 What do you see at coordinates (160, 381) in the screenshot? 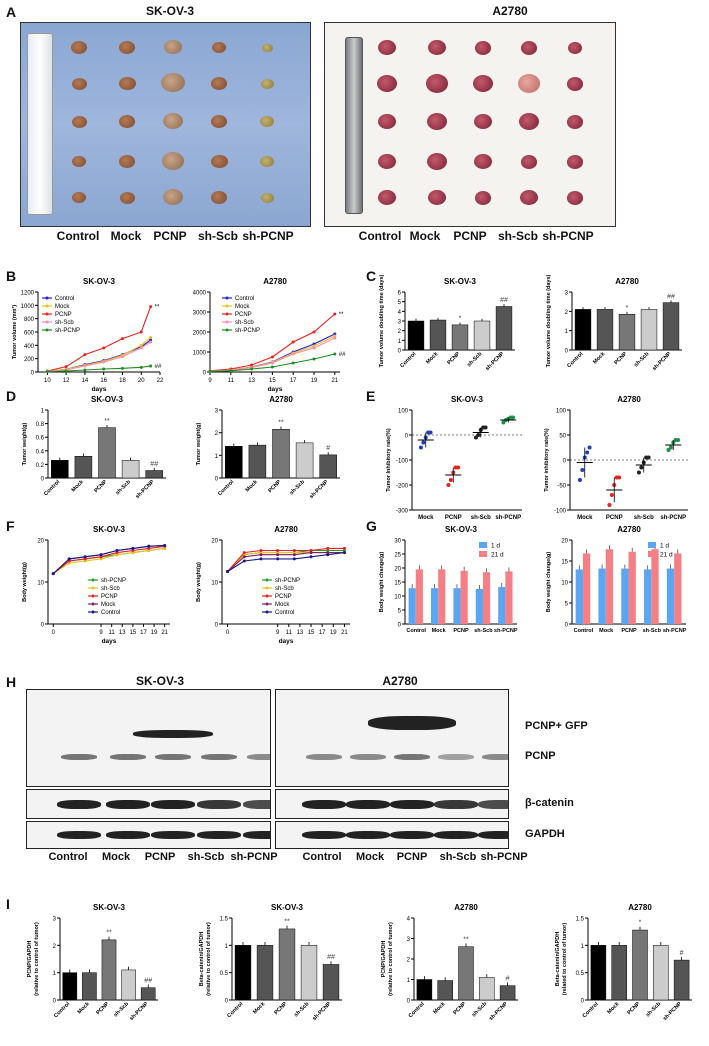
I see `x-tick-label: 22` at bounding box center [160, 381].